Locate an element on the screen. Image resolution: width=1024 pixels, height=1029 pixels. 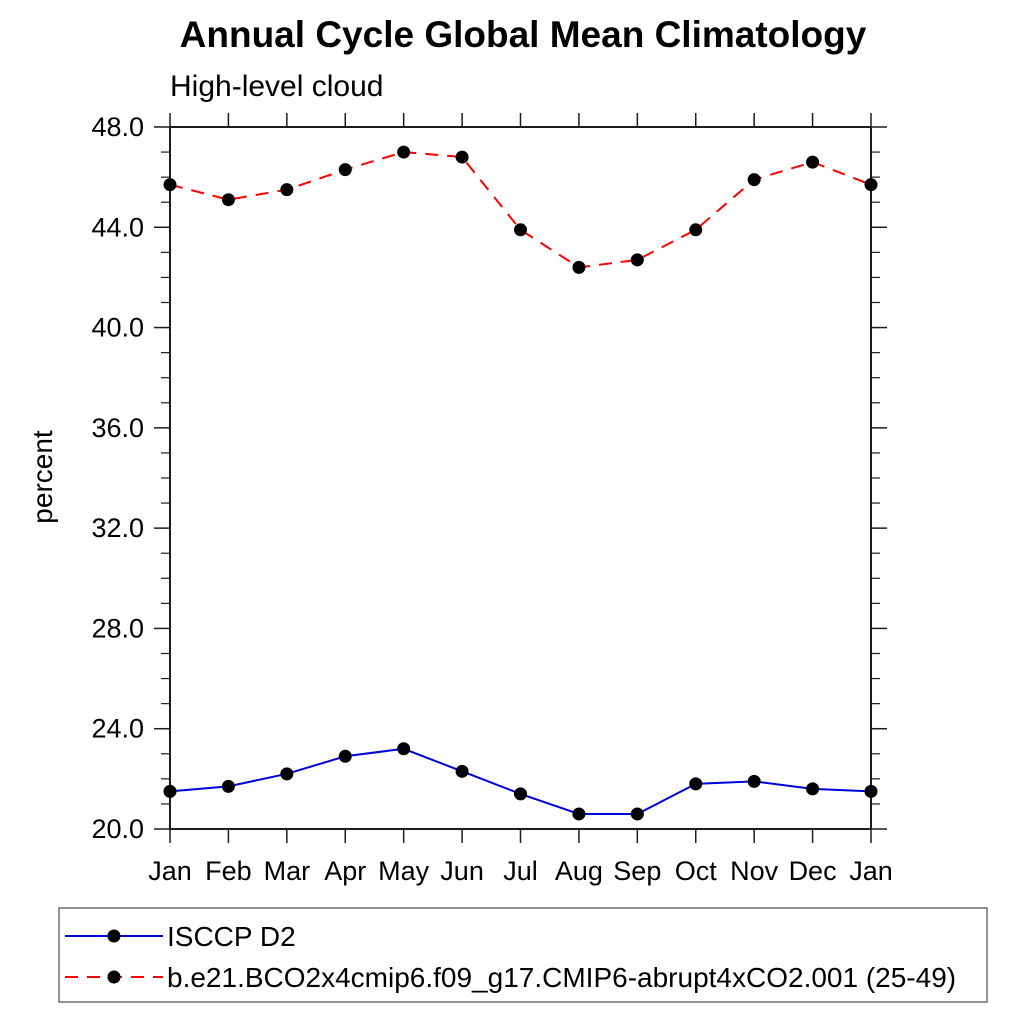
x-tick-label: Jul is located at coordinates (520, 871).